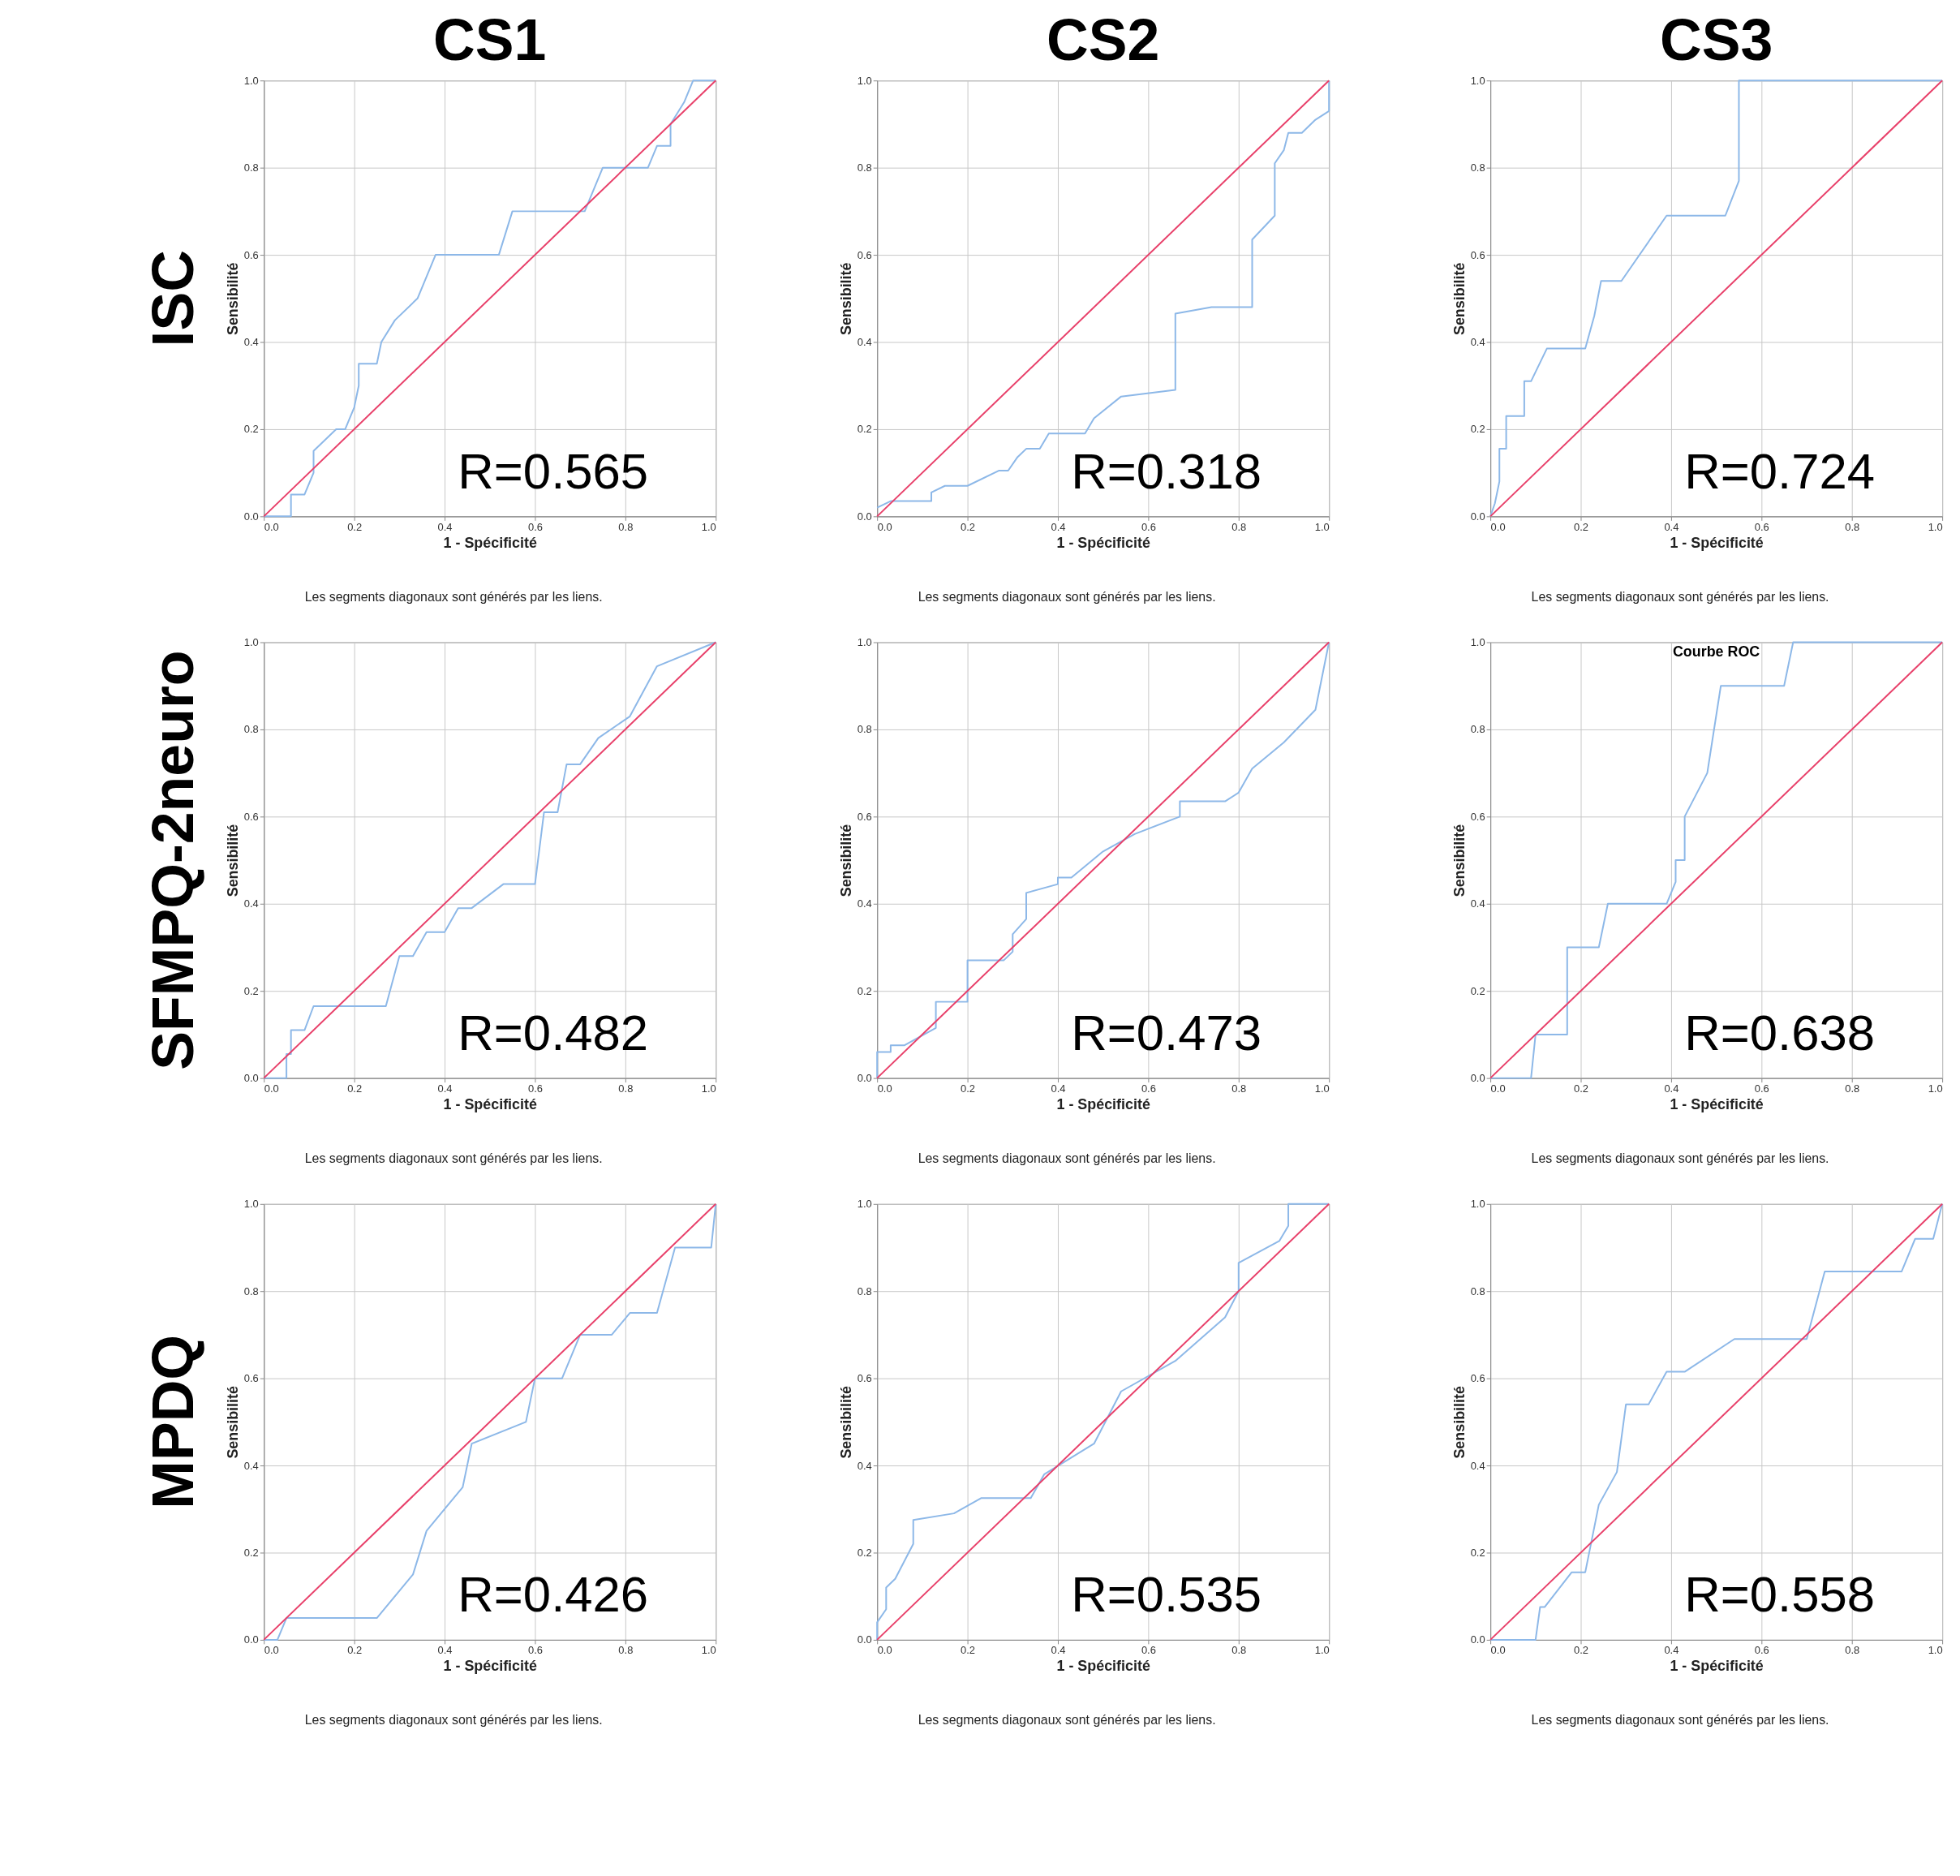 The width and height of the screenshot is (1960, 1876). I want to click on annotation: R=0.724, so click(1780, 470).